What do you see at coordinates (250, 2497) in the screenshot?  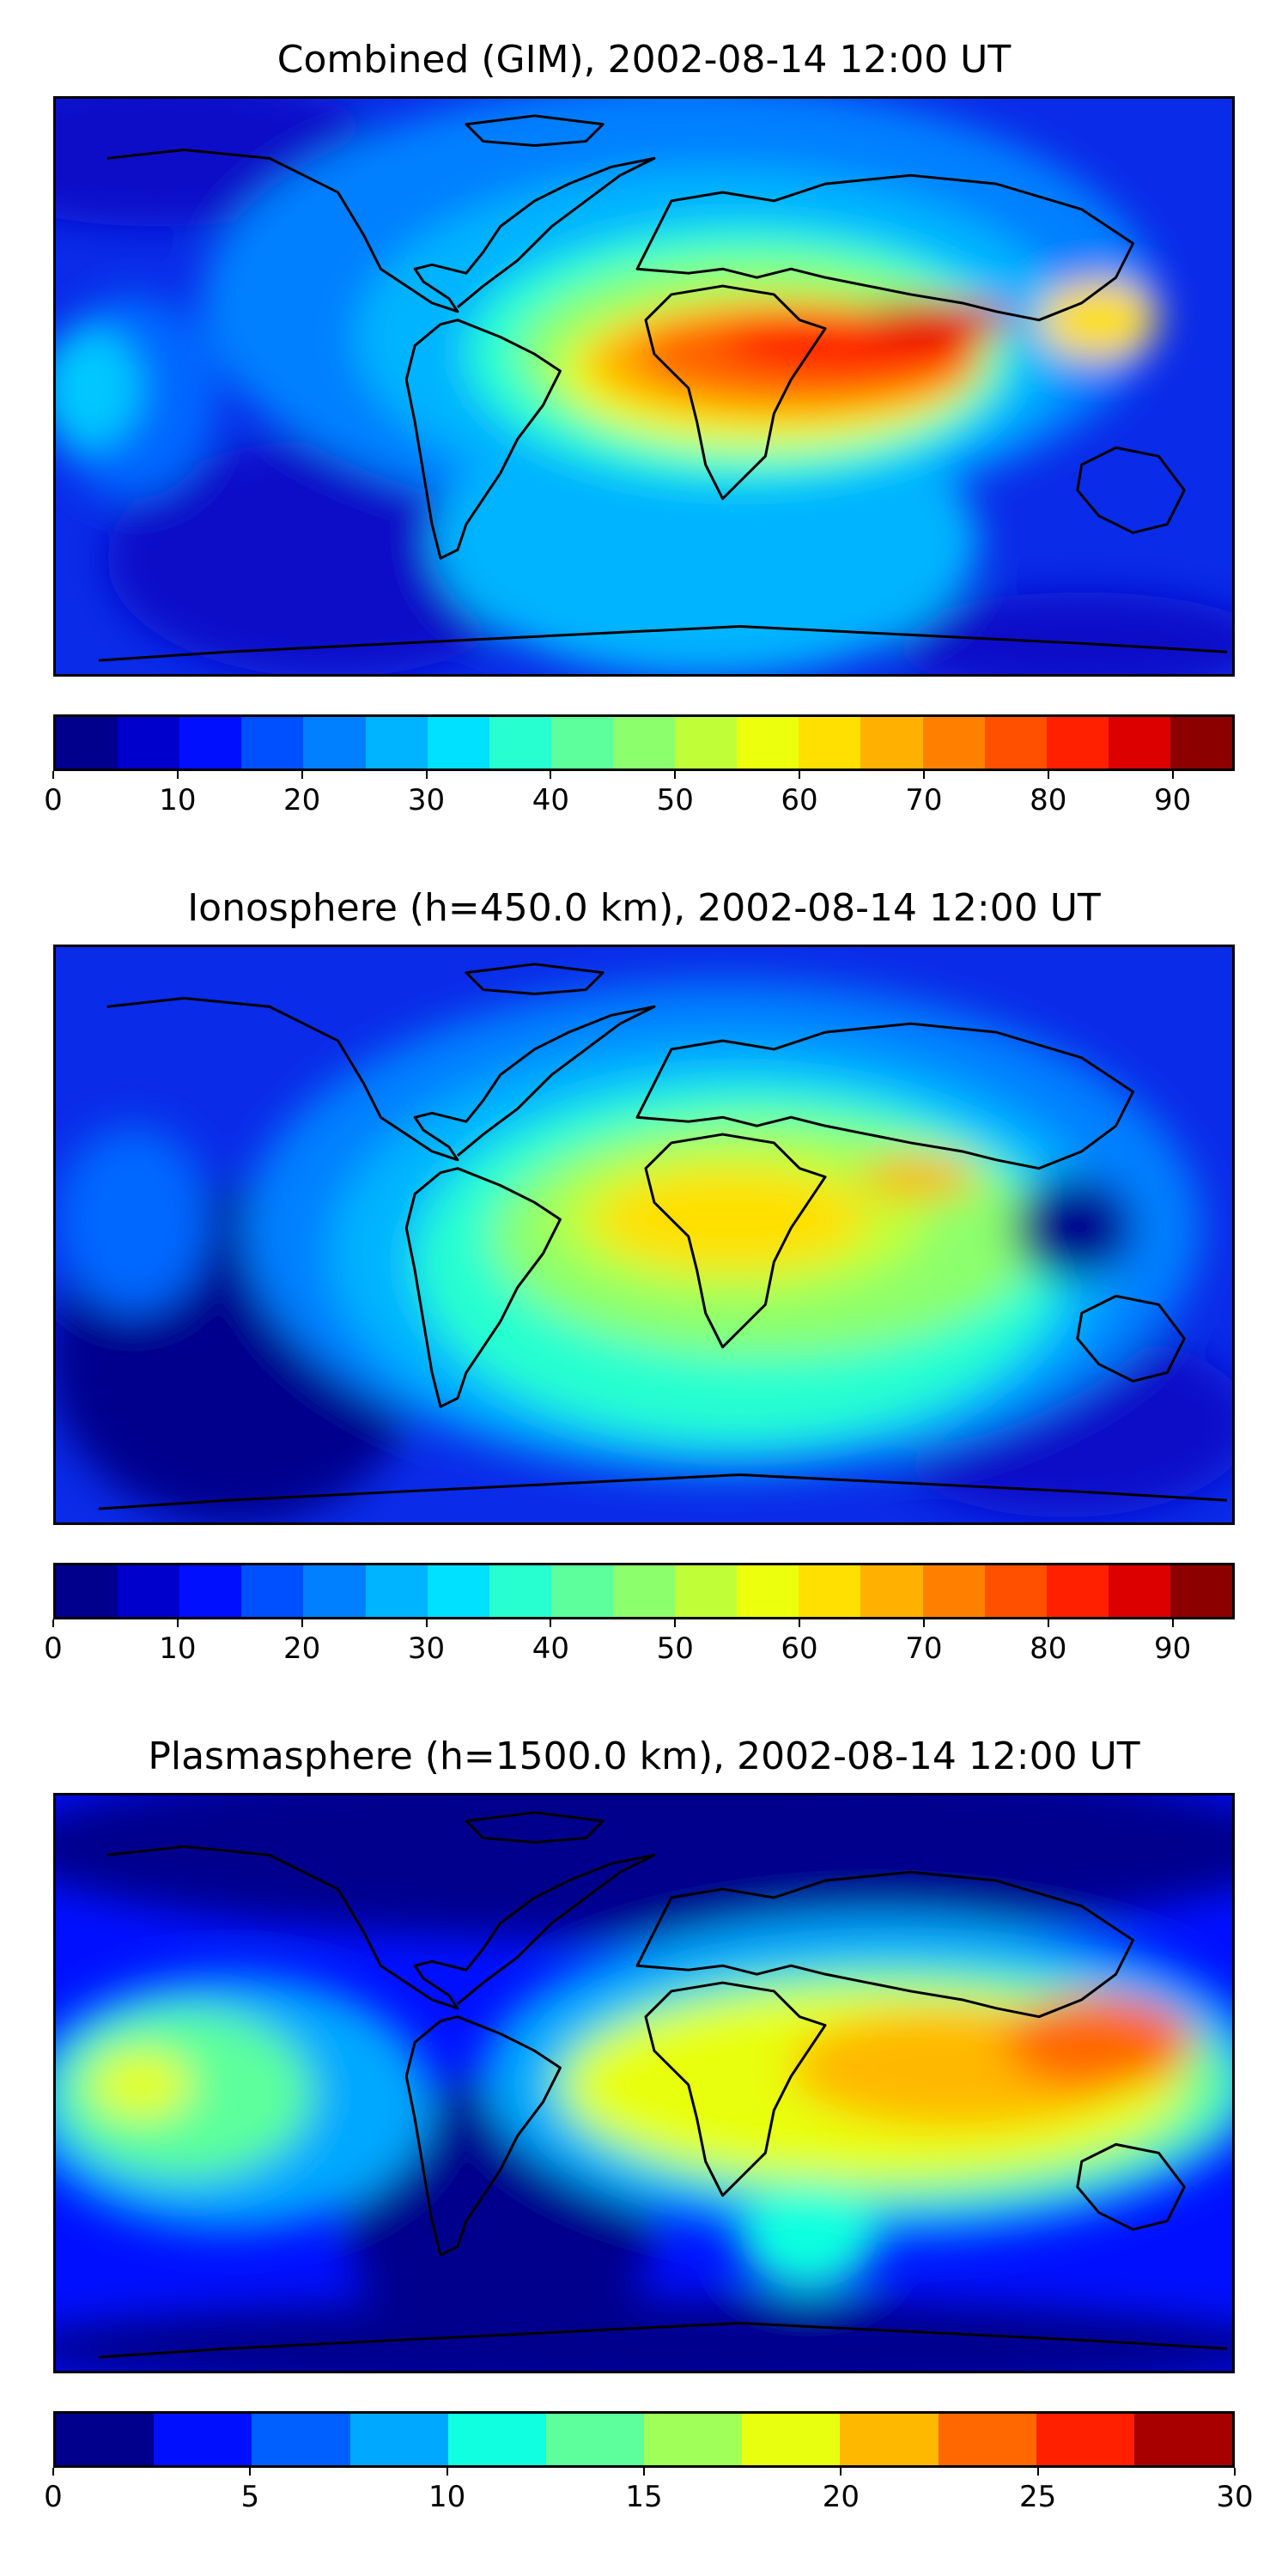 I see `colorbar-tick-label: 5` at bounding box center [250, 2497].